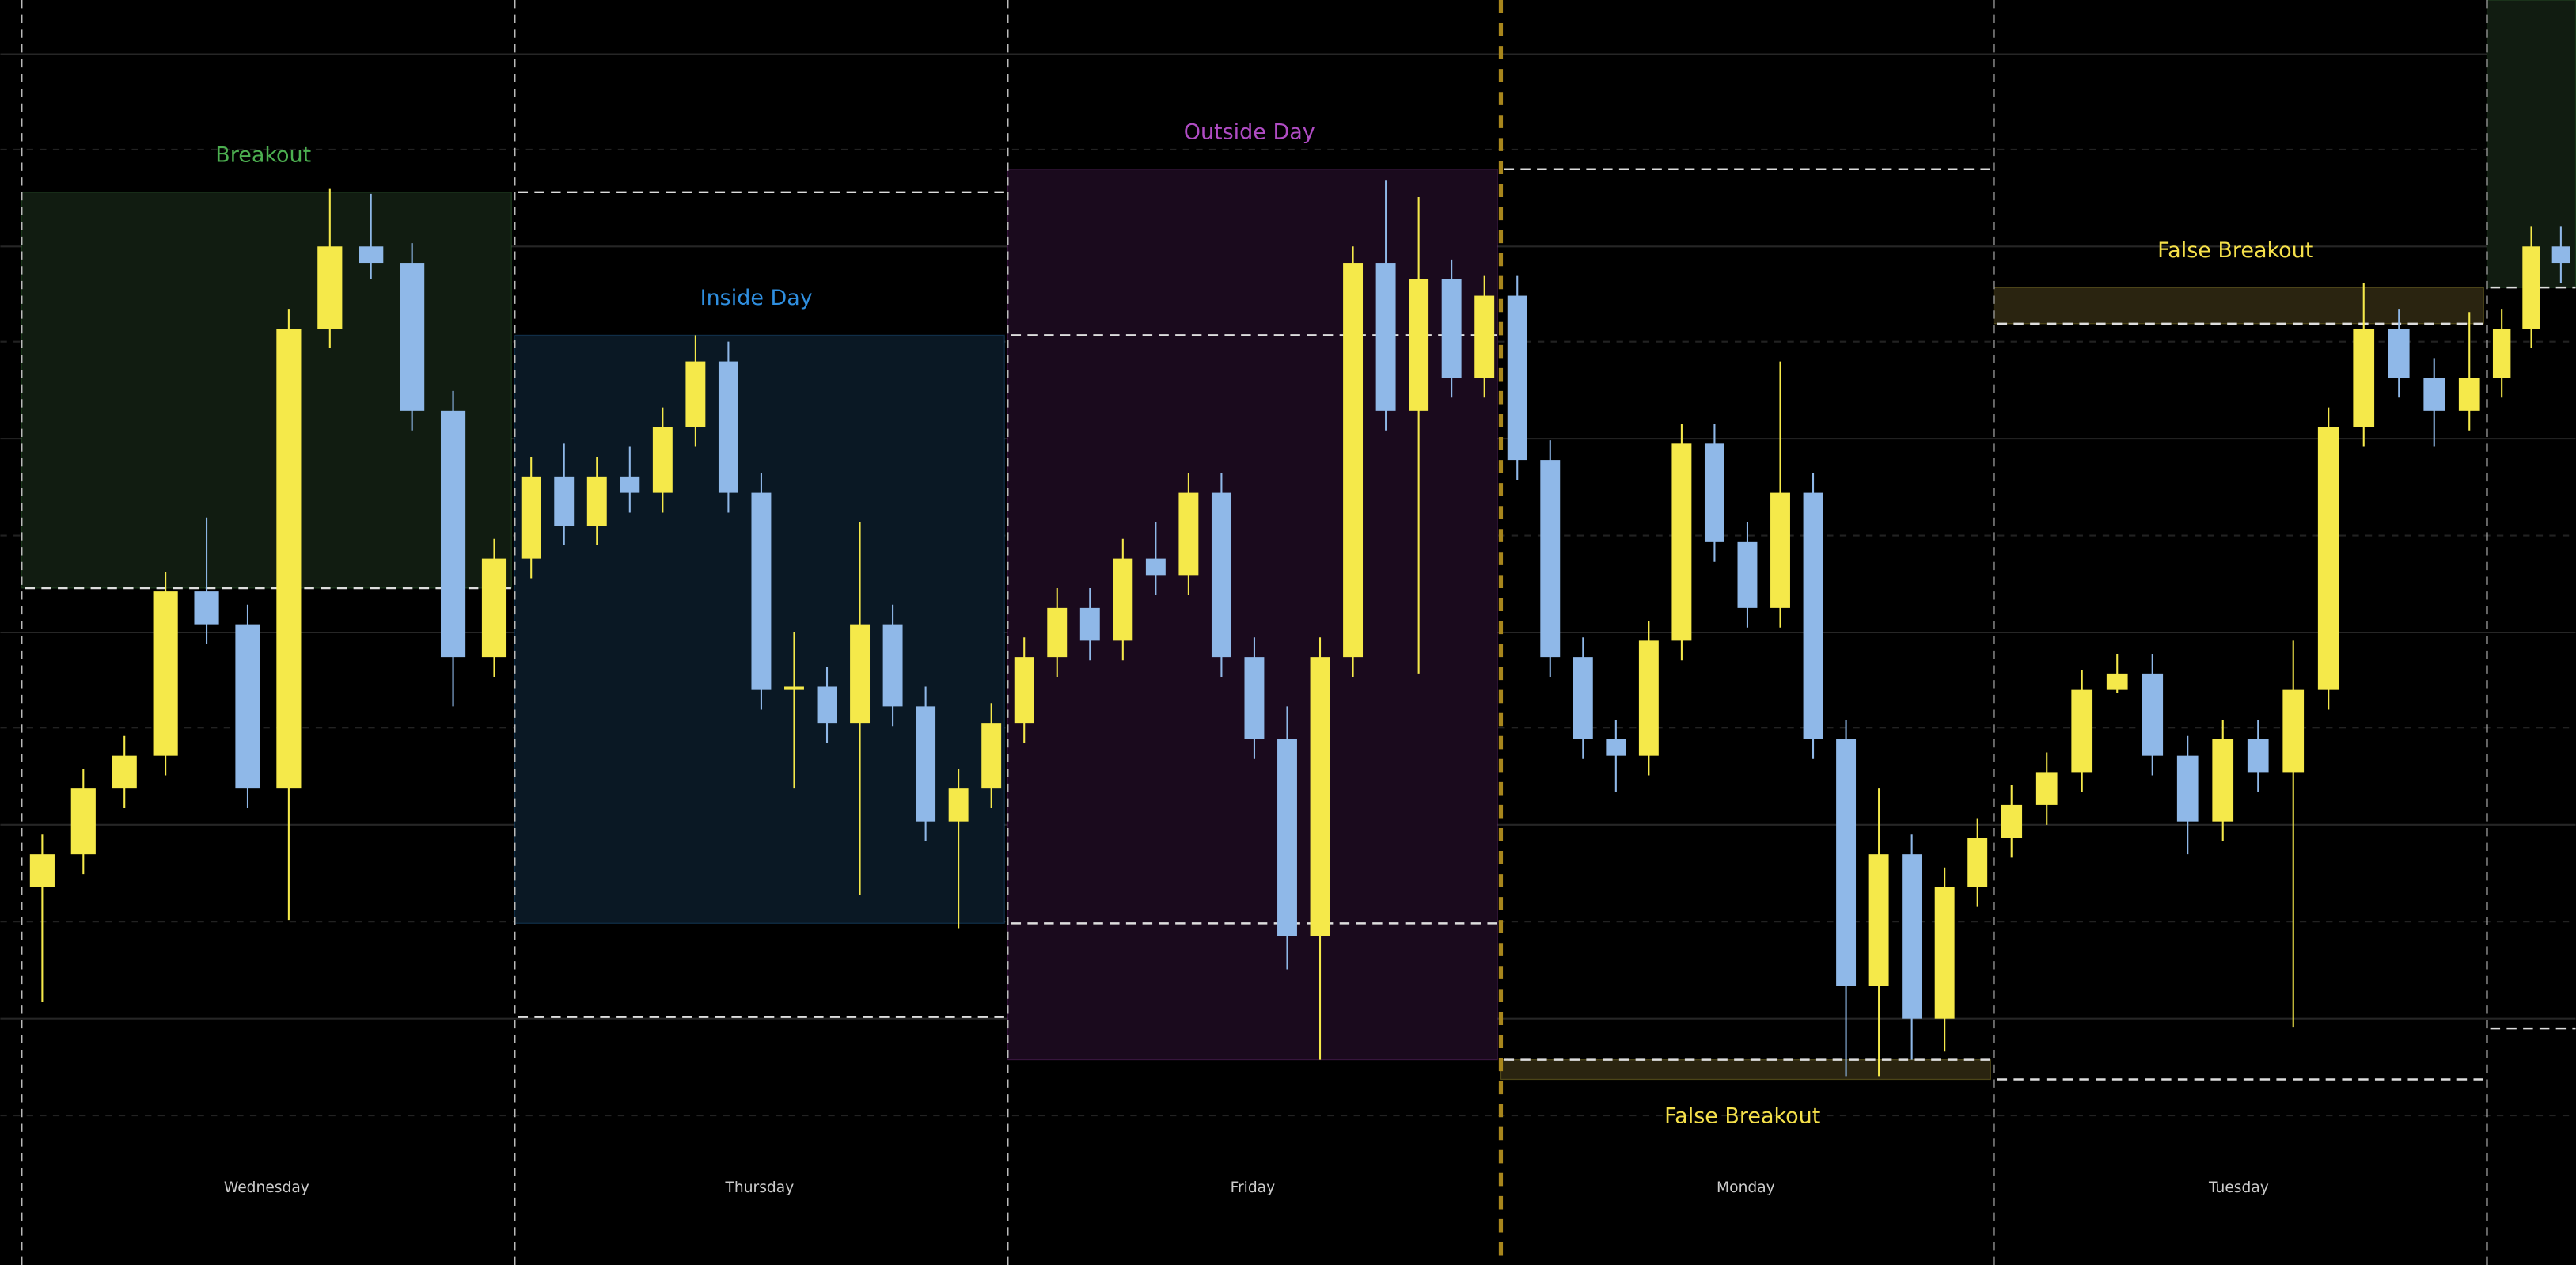  Describe the element at coordinates (1746, 1188) in the screenshot. I see `session-label: Monday` at that location.